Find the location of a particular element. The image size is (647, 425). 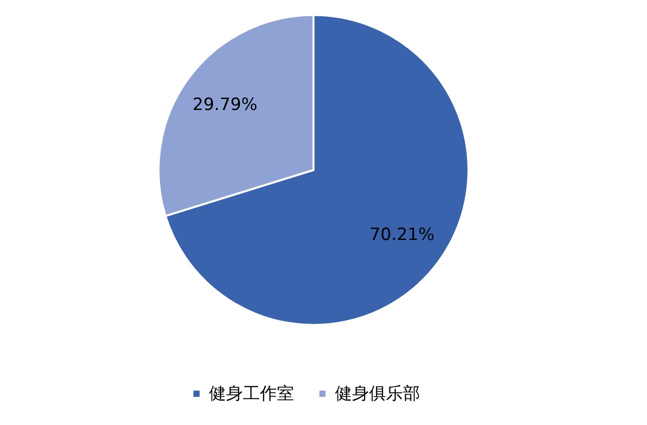

data-label: 70.21% is located at coordinates (402, 235).